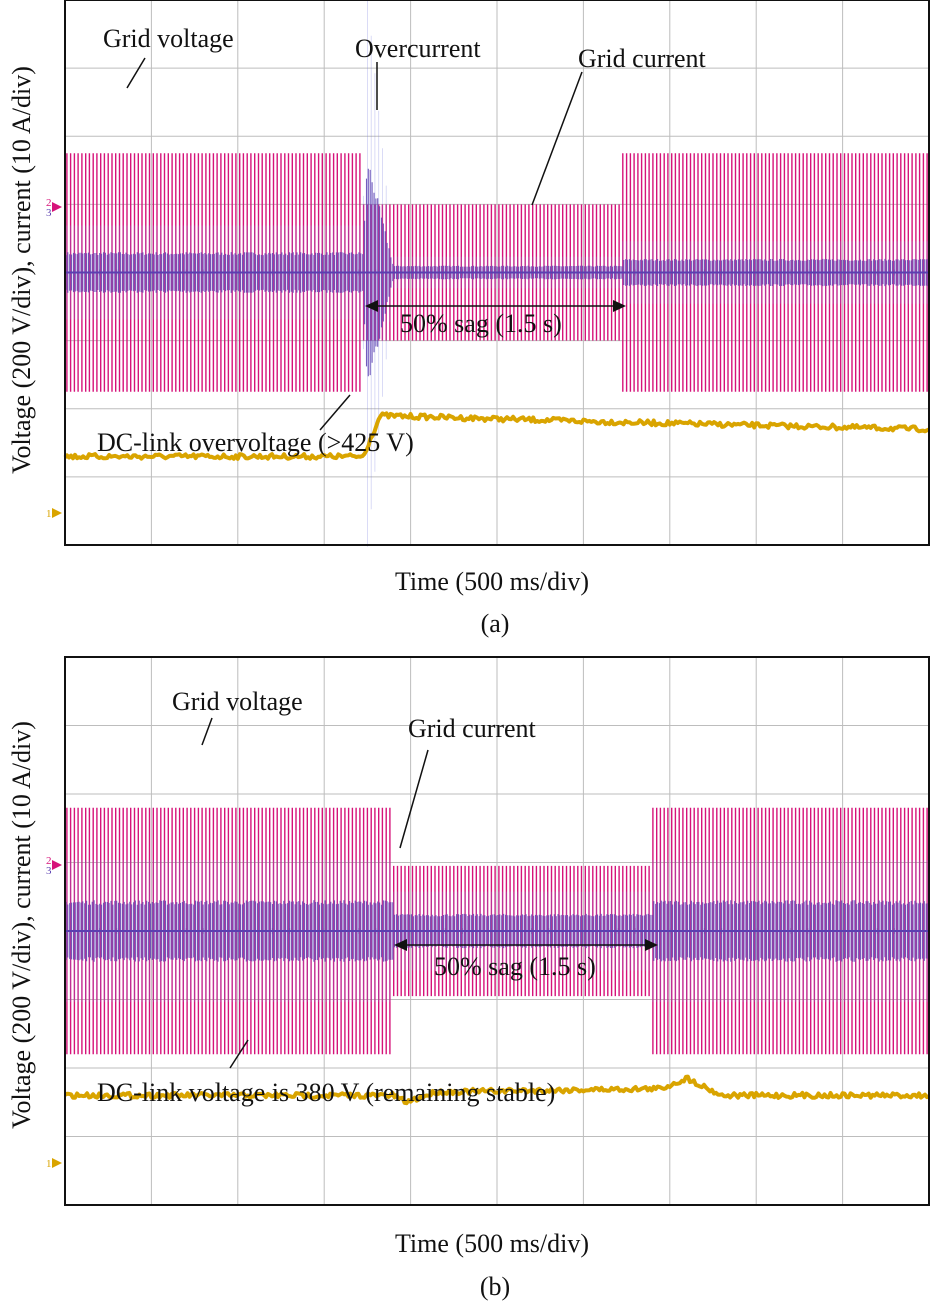 The width and height of the screenshot is (931, 1309). What do you see at coordinates (239, 1054) in the screenshot?
I see `dc-link-leader-b` at bounding box center [239, 1054].